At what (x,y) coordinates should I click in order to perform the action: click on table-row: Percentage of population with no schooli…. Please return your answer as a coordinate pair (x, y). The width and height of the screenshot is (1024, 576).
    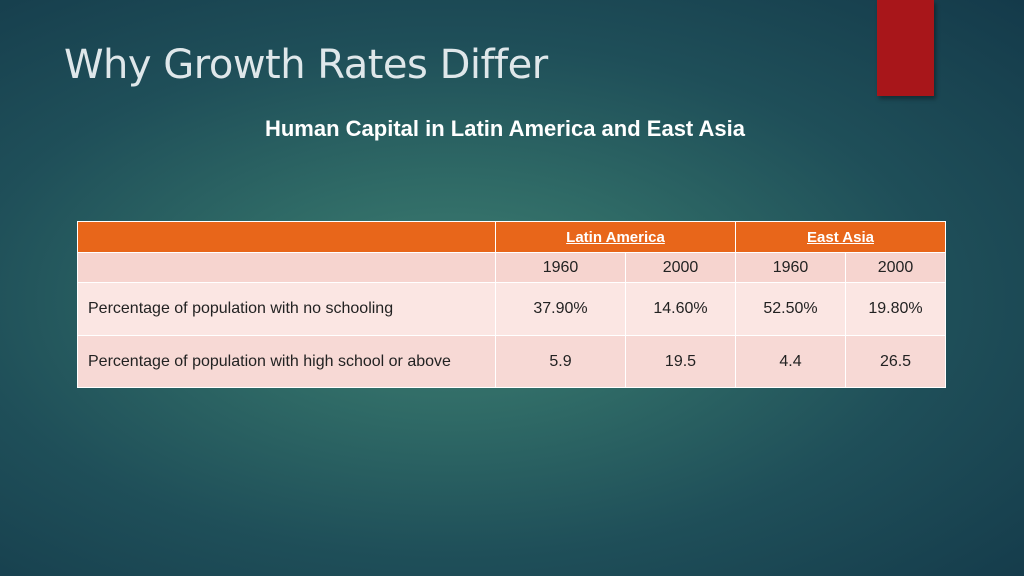
    Looking at the image, I should click on (512, 309).